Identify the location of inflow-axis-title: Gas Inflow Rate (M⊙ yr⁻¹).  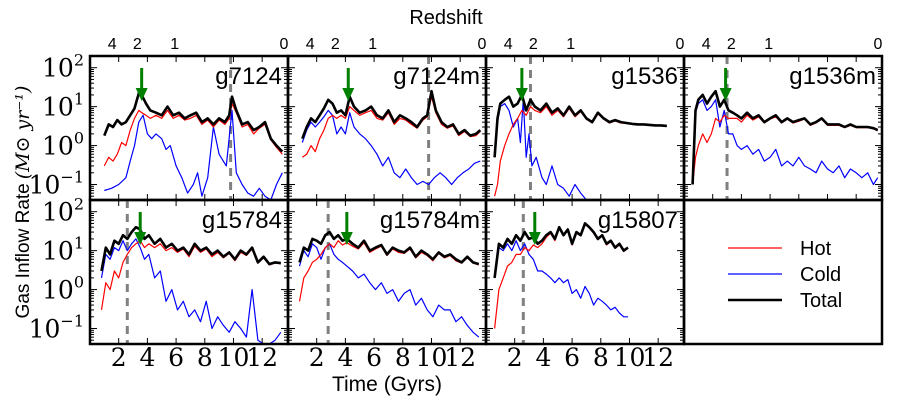
(23, 202).